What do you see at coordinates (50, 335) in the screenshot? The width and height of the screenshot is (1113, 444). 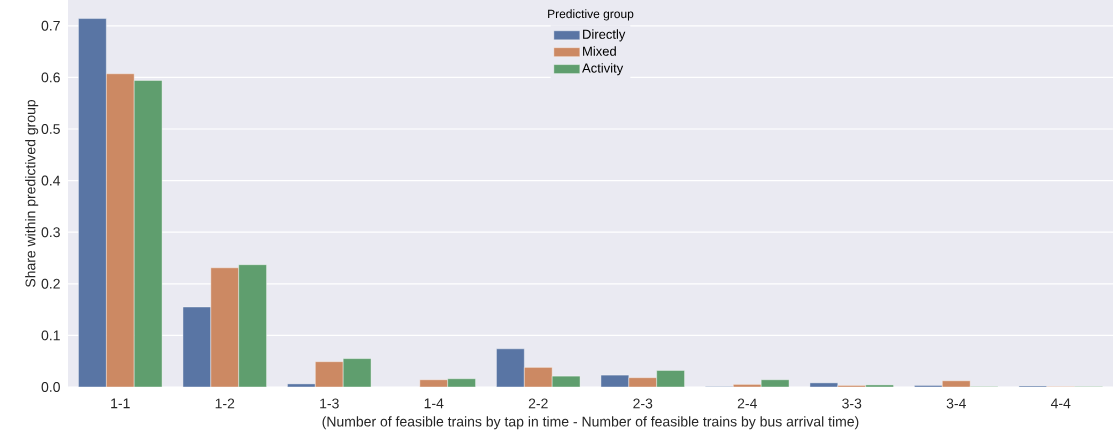 I see `y-tick-label: 0.1` at bounding box center [50, 335].